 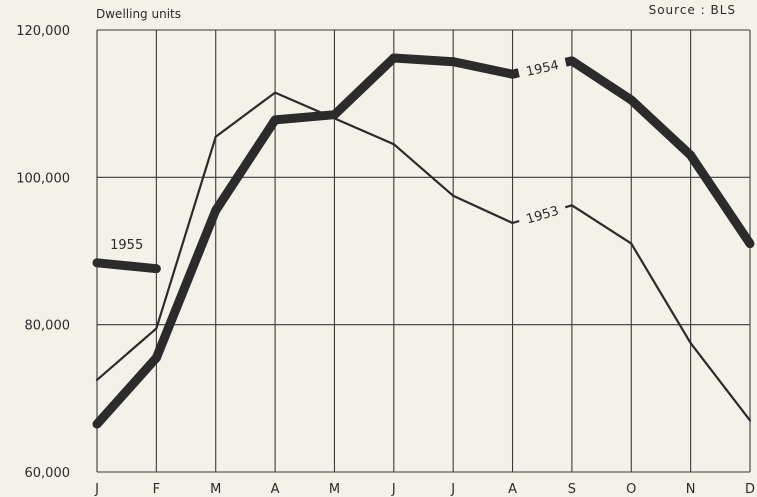 I want to click on series-label-1954: 1954, so click(x=543, y=69).